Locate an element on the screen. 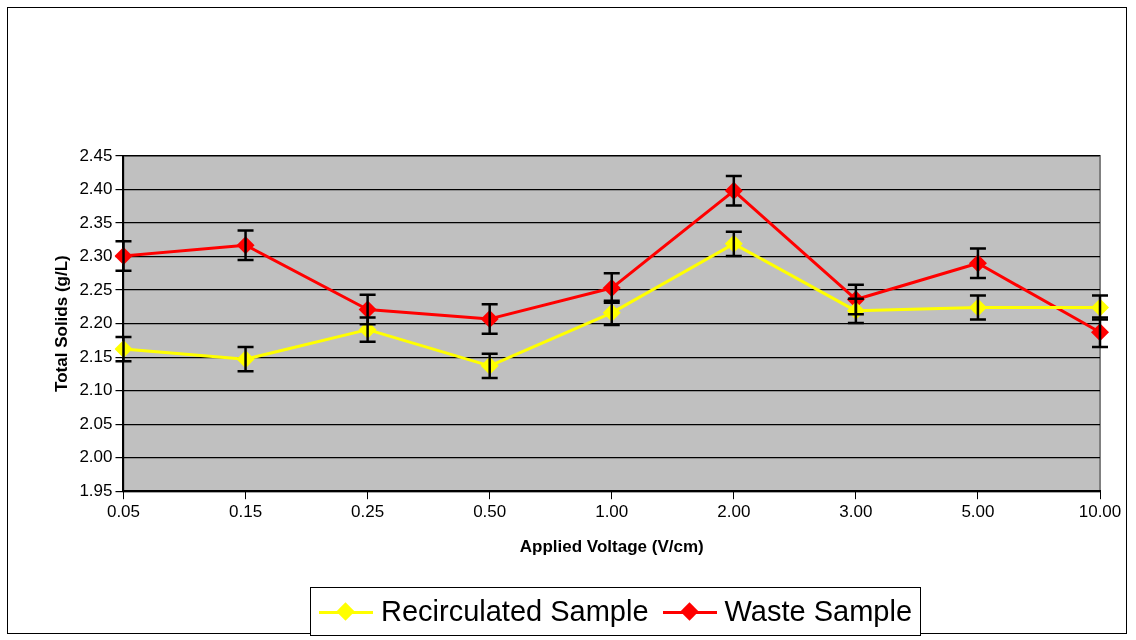  x-tick-label: 5.00 is located at coordinates (978, 512).